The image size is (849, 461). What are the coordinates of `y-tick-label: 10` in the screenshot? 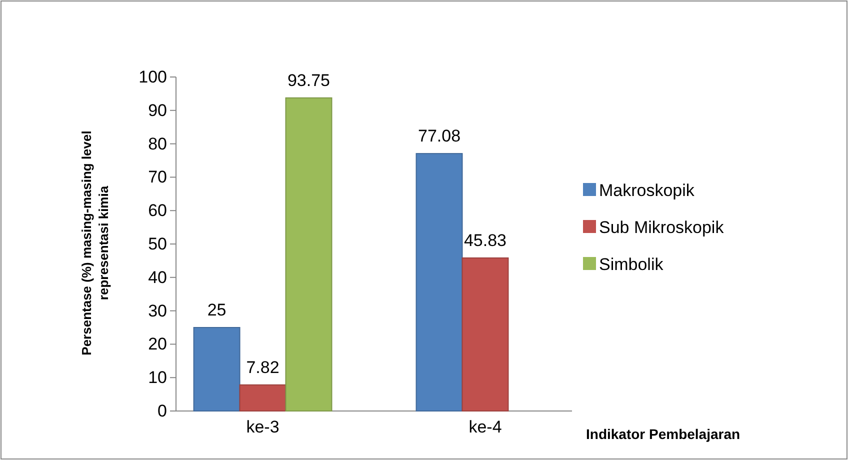 It's located at (157, 378).